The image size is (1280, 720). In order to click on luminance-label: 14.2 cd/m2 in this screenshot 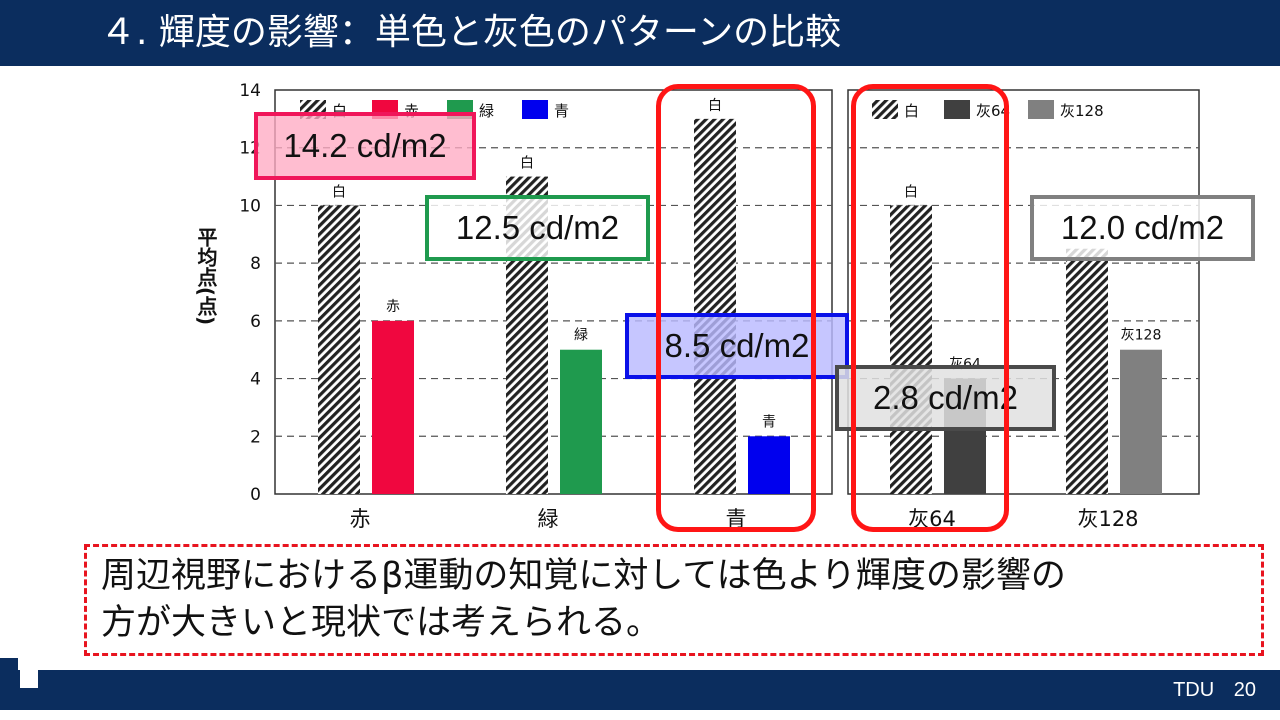, I will do `click(365, 146)`.